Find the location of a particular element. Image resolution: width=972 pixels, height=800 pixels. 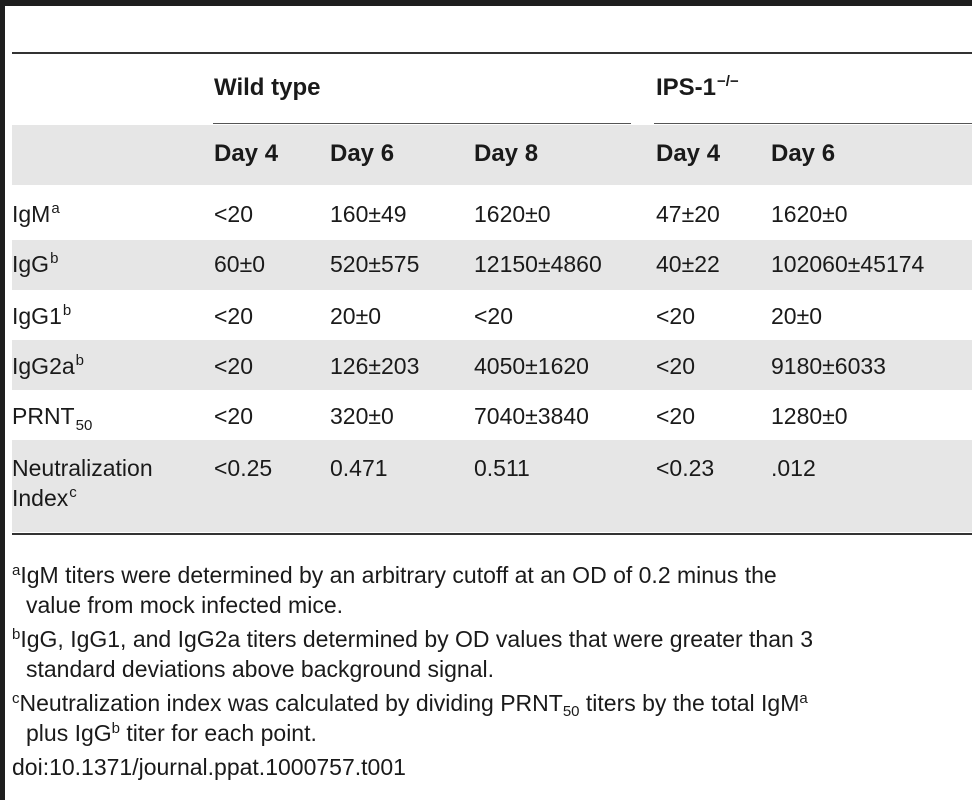

group-rule-wild-type is located at coordinates (422, 123).